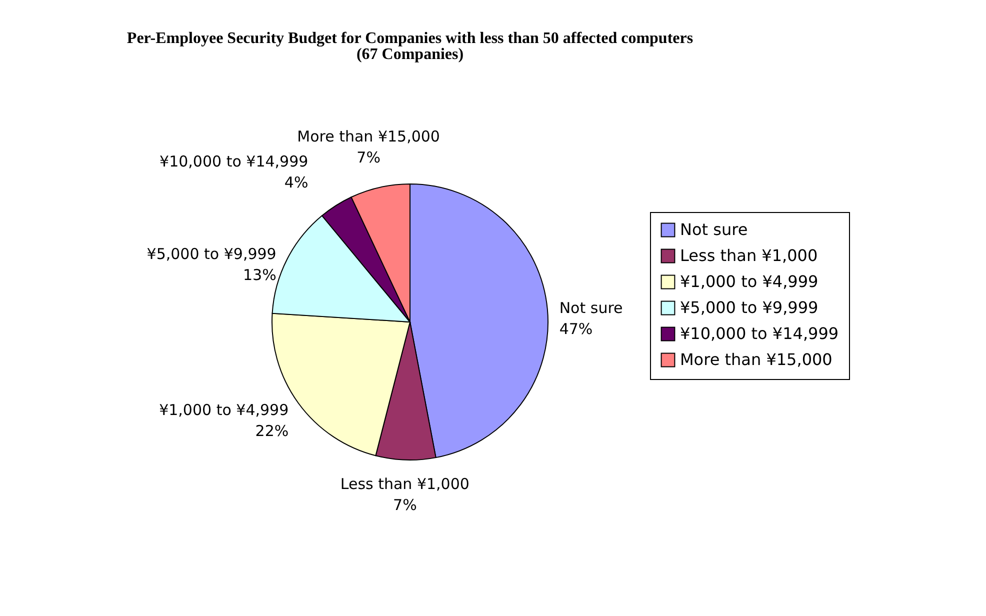 The image size is (986, 616). What do you see at coordinates (714, 229) in the screenshot?
I see `legend-label: Not sure` at bounding box center [714, 229].